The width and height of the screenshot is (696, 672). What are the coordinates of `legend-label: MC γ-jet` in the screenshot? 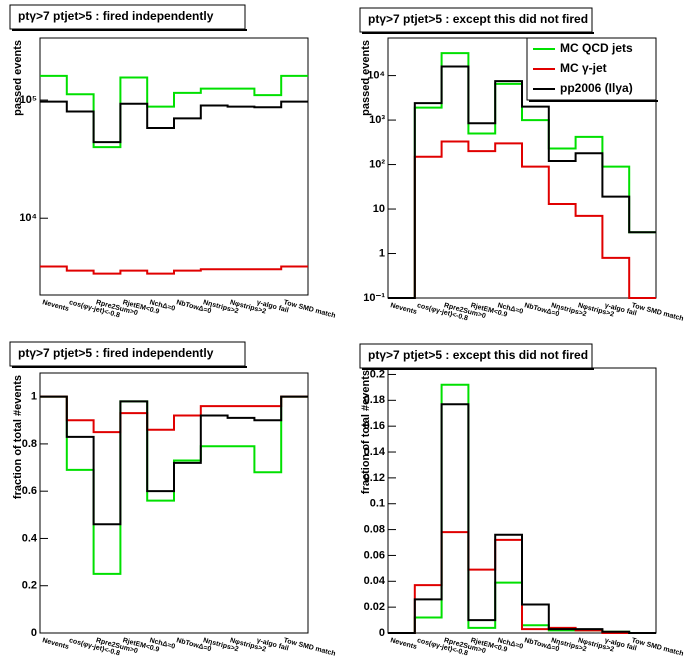 It's located at (583, 68).